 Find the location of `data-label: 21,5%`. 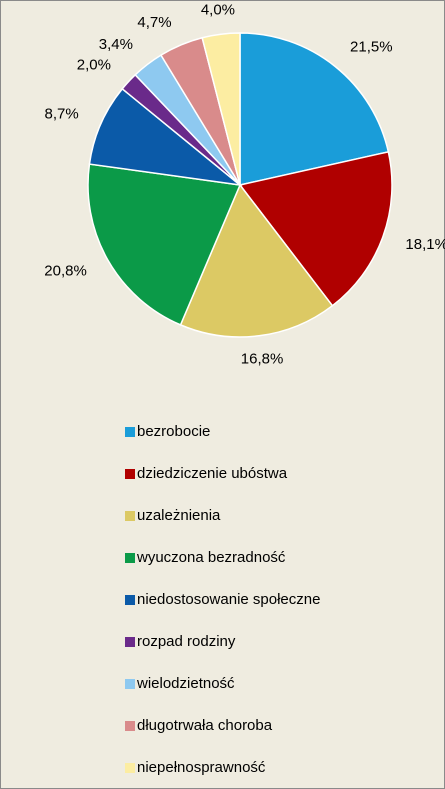

data-label: 21,5% is located at coordinates (371, 47).